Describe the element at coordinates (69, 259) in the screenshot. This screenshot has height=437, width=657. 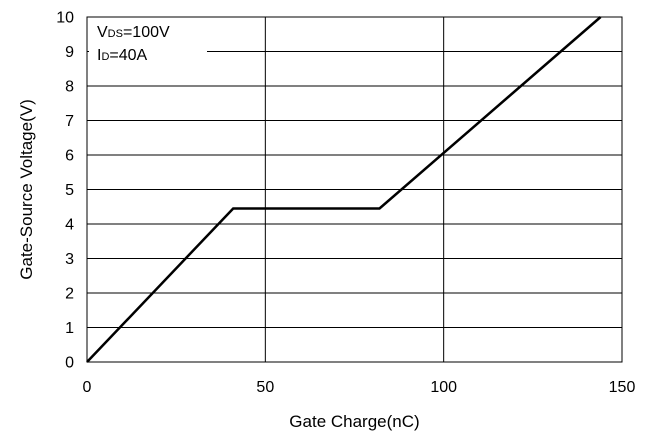
I see `y-tick-label: 3` at that location.